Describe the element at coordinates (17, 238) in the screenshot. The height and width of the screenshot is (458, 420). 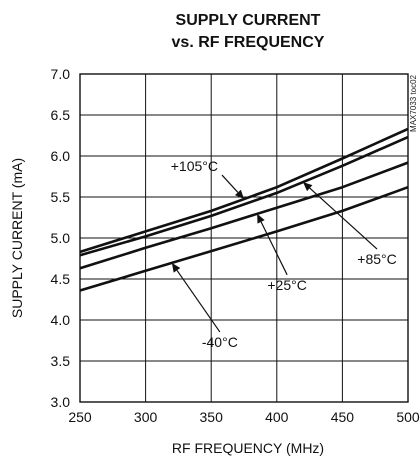
I see `y-axis-label: SUPPLY CURRENT (mA)` at that location.